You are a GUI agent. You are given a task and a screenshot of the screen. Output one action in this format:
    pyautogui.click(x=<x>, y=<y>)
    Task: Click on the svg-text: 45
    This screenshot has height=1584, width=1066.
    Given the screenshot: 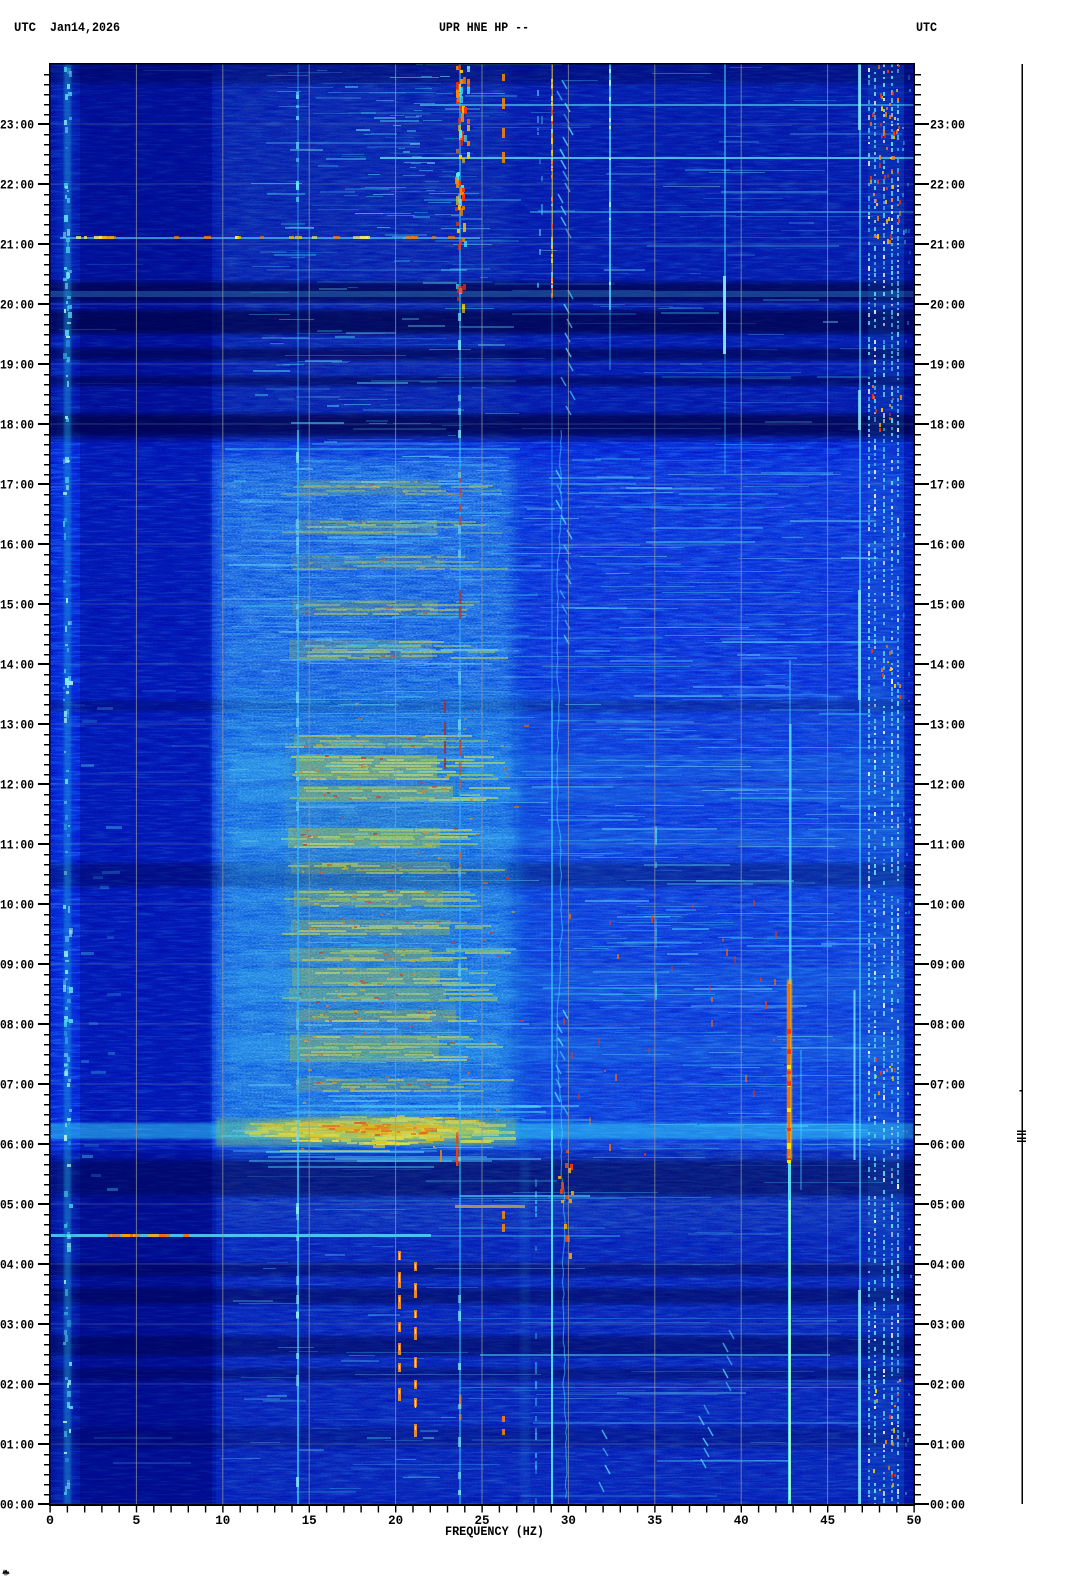 What is the action you would take?
    pyautogui.click(x=827, y=1520)
    